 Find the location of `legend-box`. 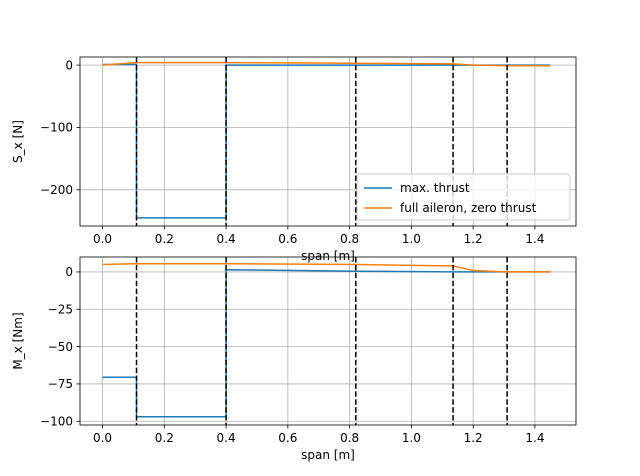

legend-box is located at coordinates (463, 197).